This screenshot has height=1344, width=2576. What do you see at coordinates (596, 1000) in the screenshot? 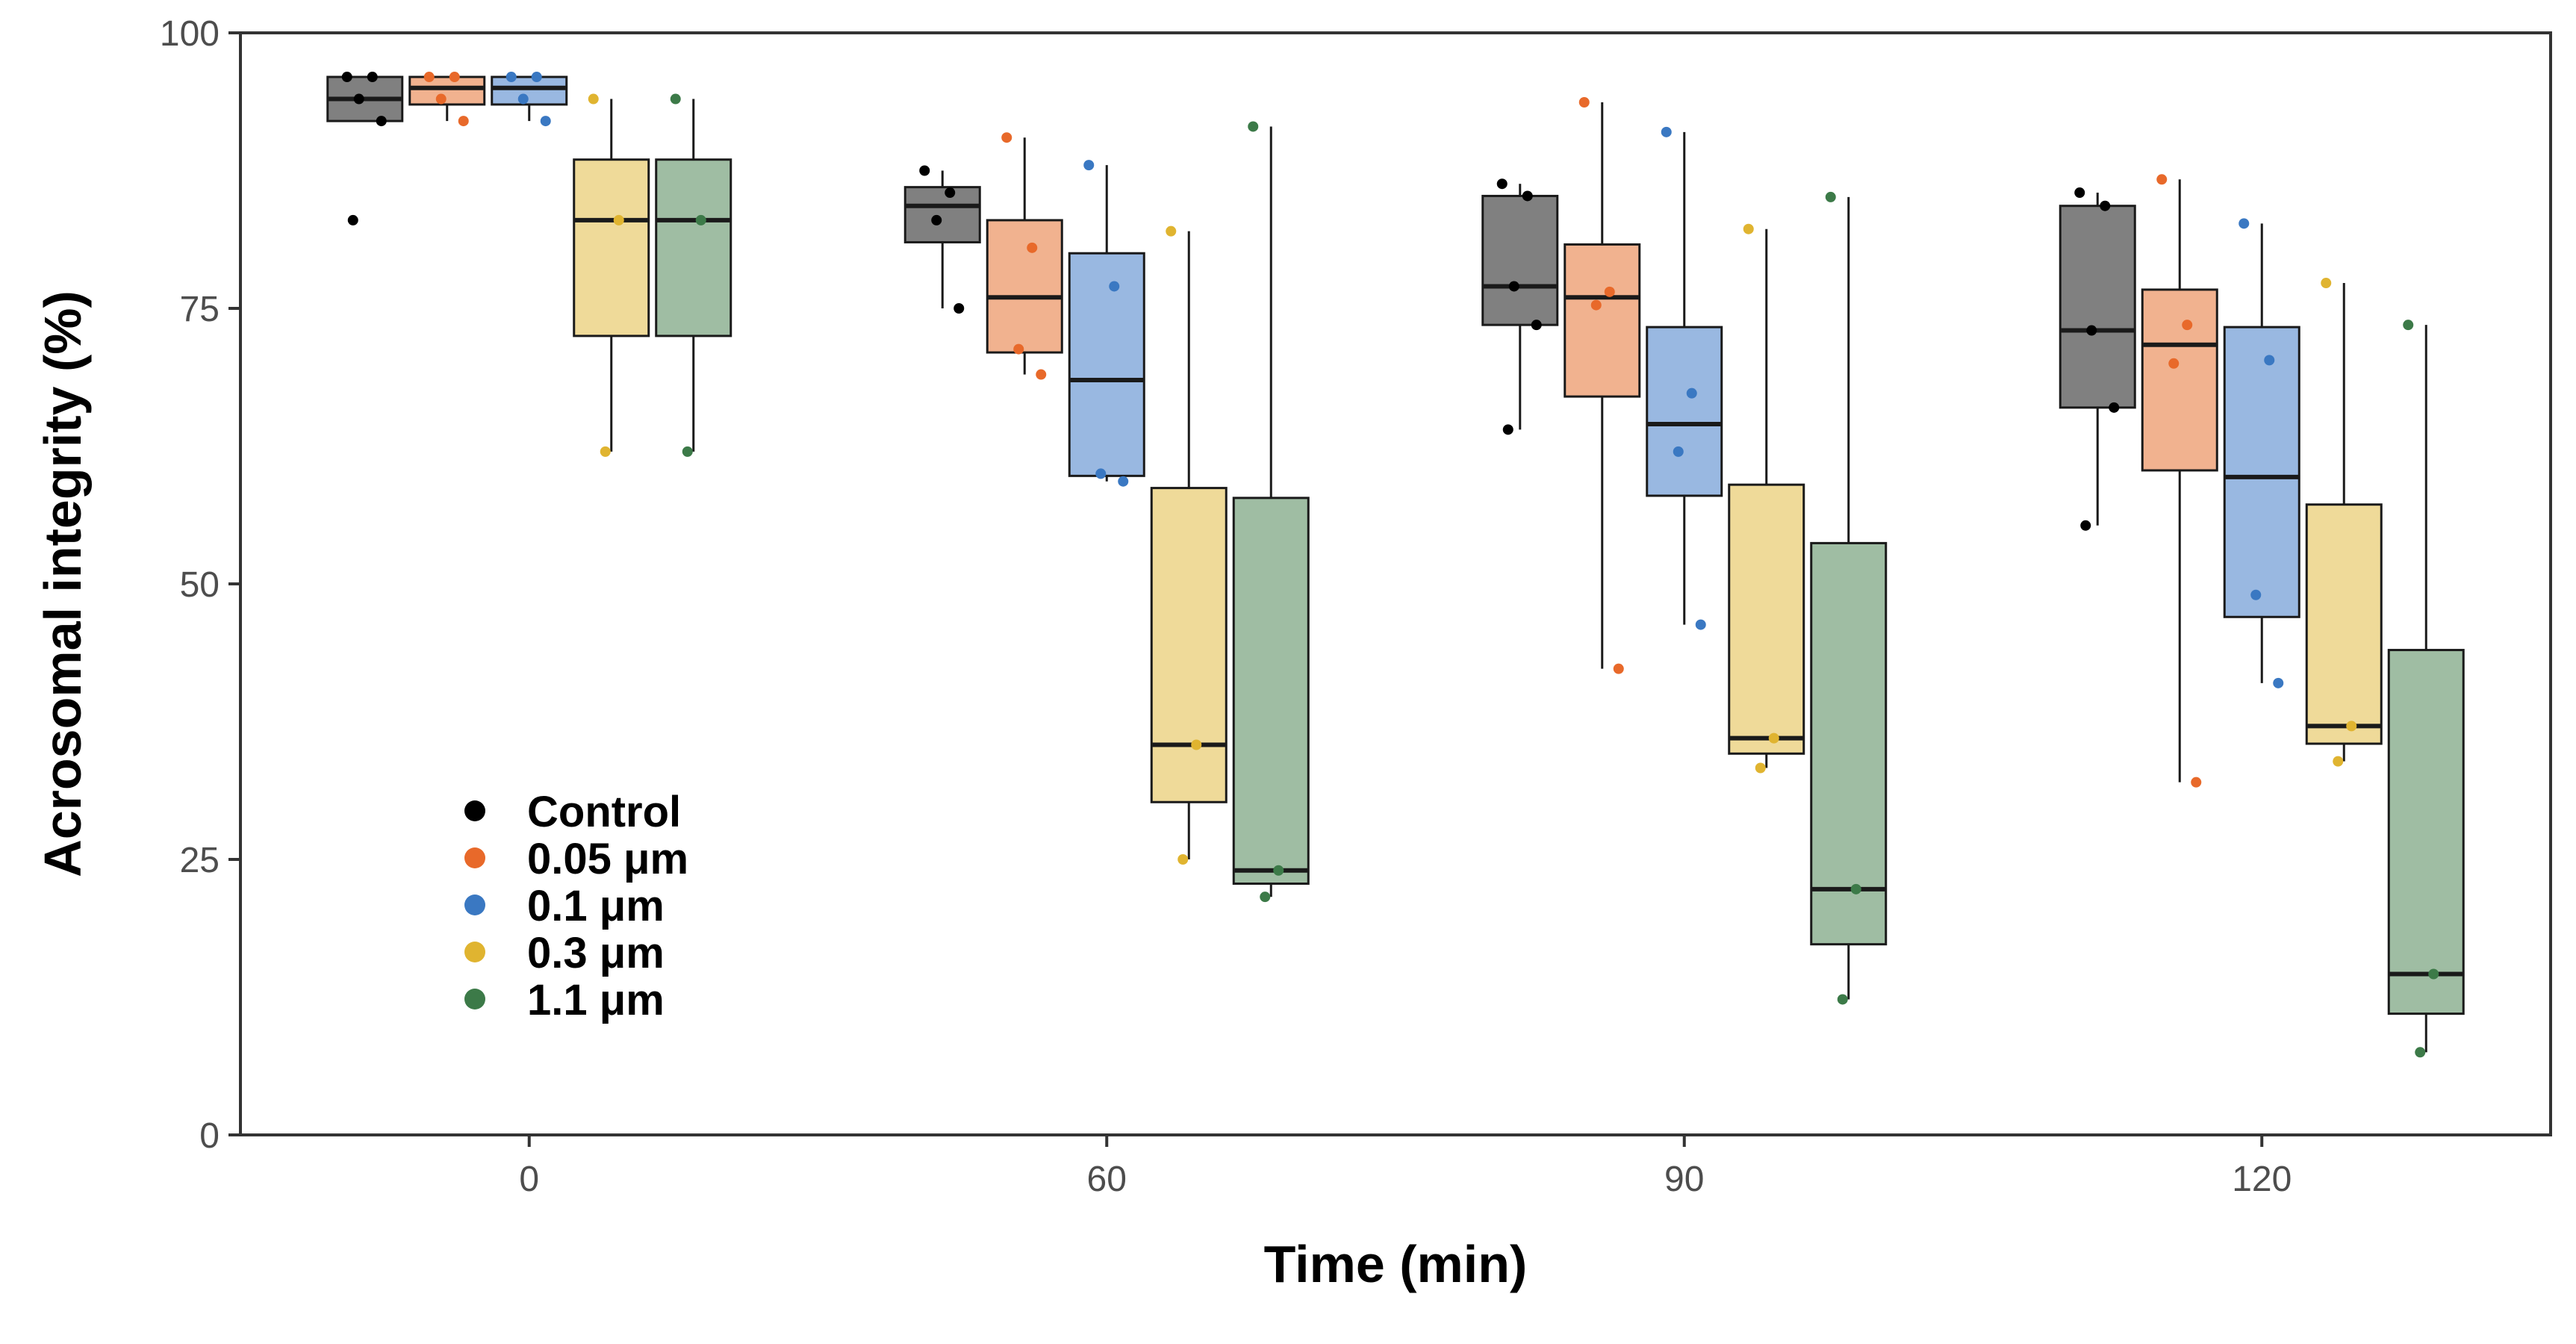
I see `legend-label: 1.1 μm` at bounding box center [596, 1000].